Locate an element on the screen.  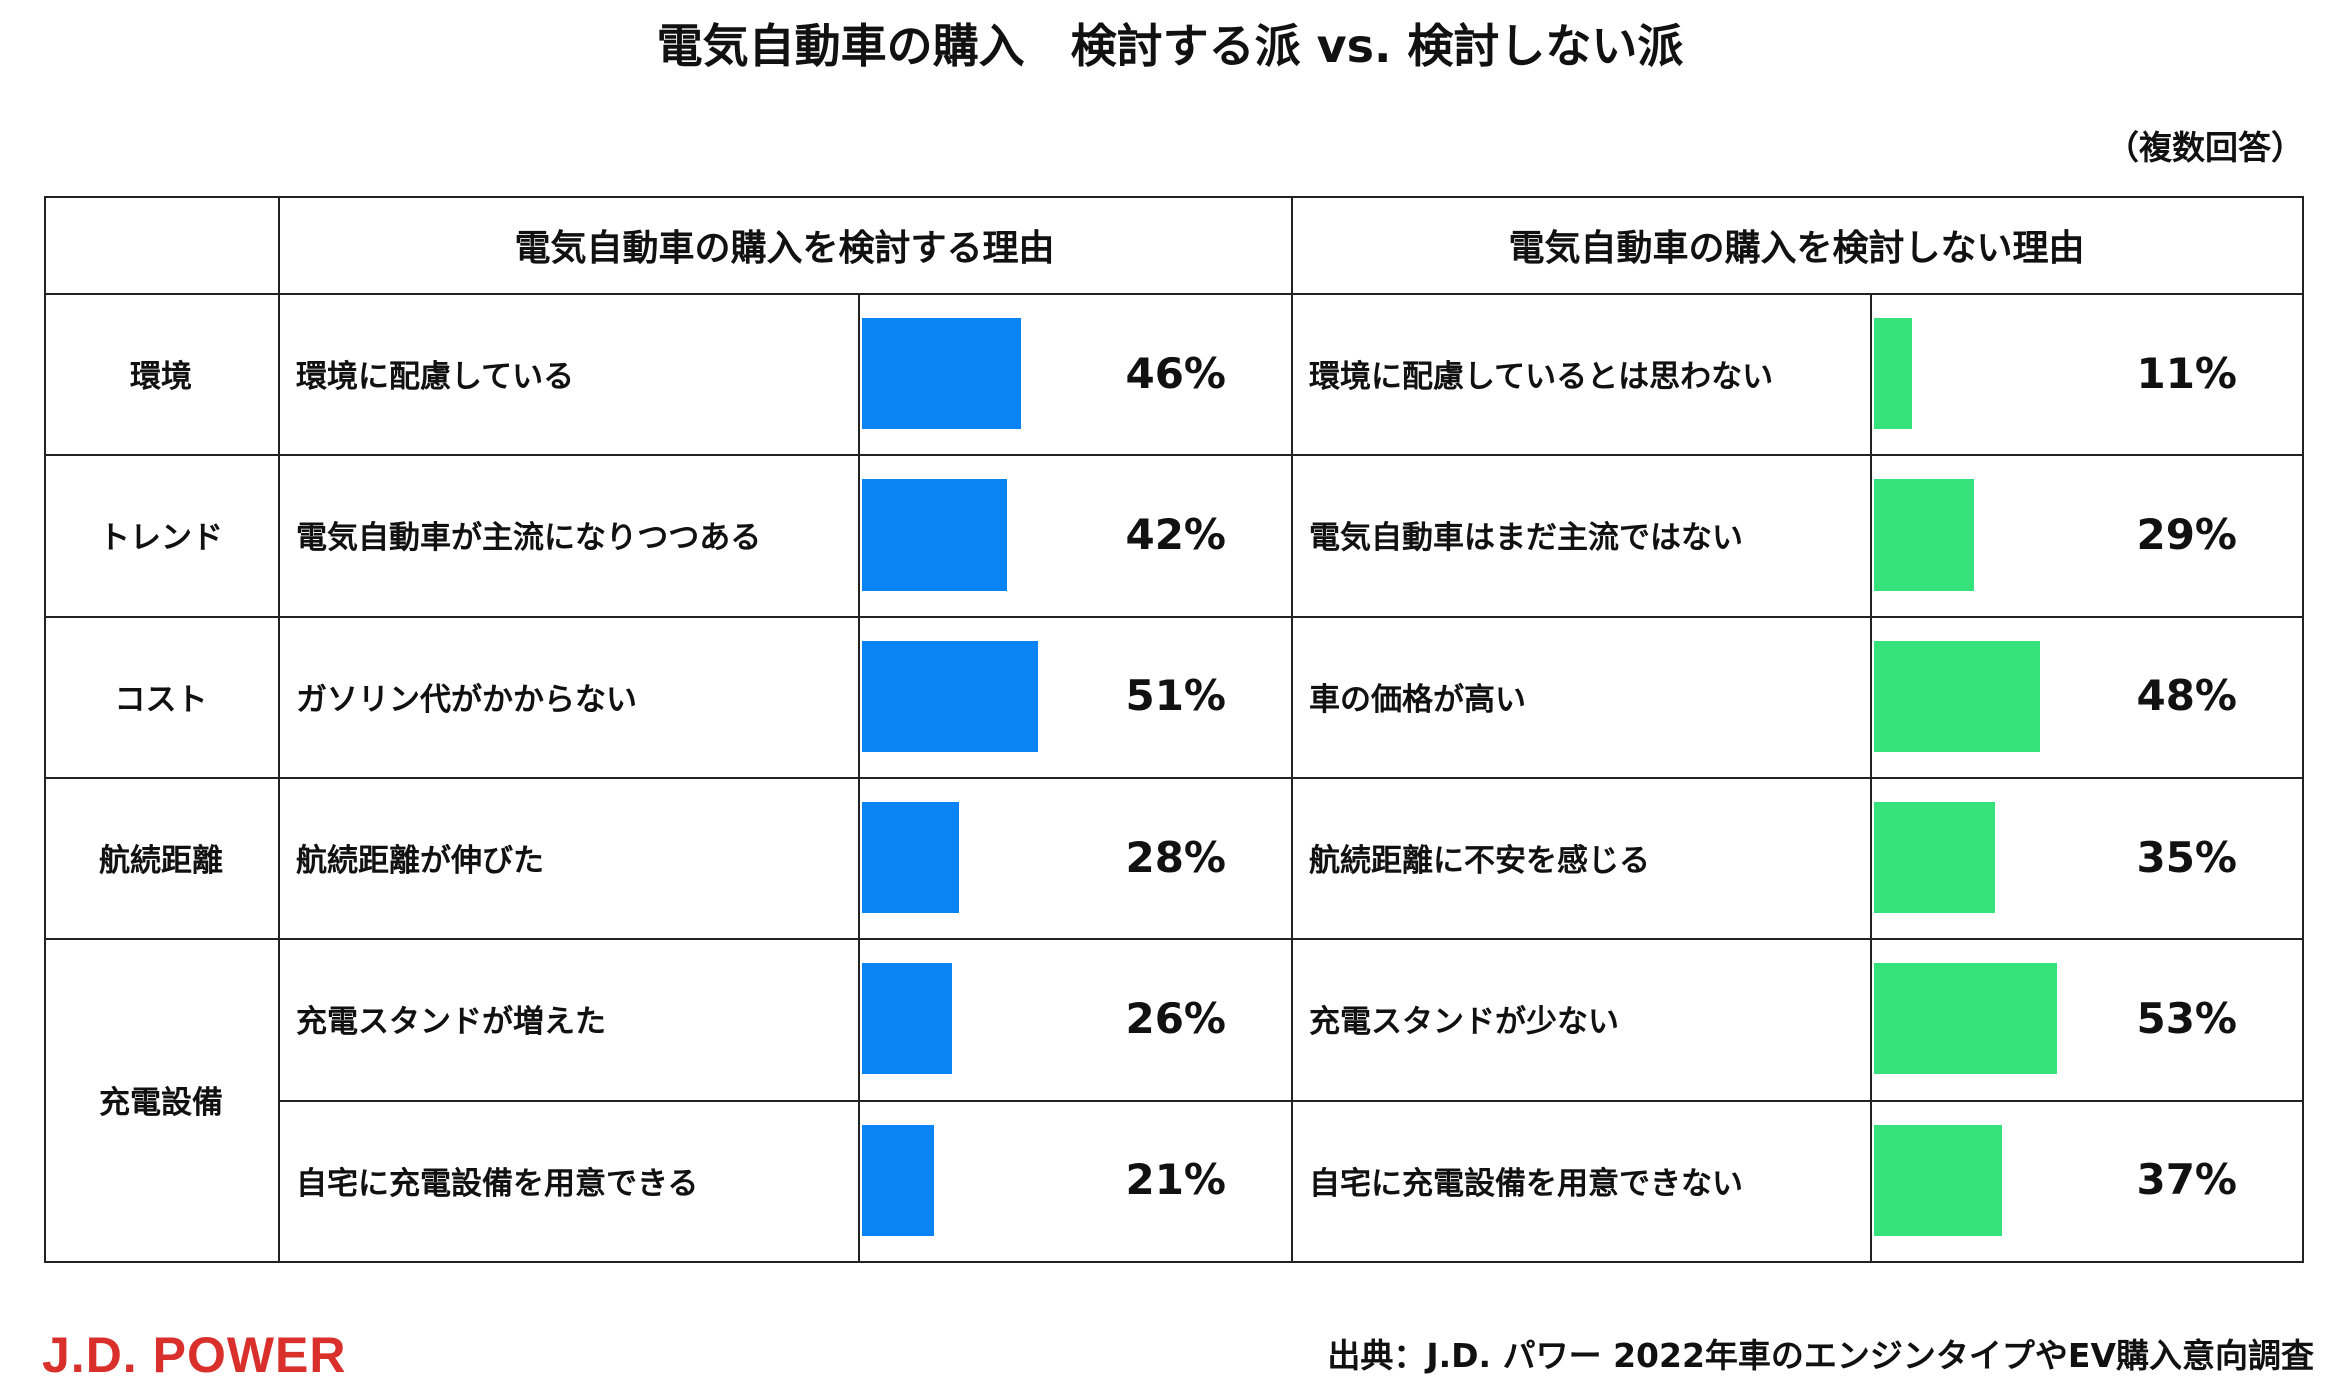
category-label: トレンド is located at coordinates (161, 538).